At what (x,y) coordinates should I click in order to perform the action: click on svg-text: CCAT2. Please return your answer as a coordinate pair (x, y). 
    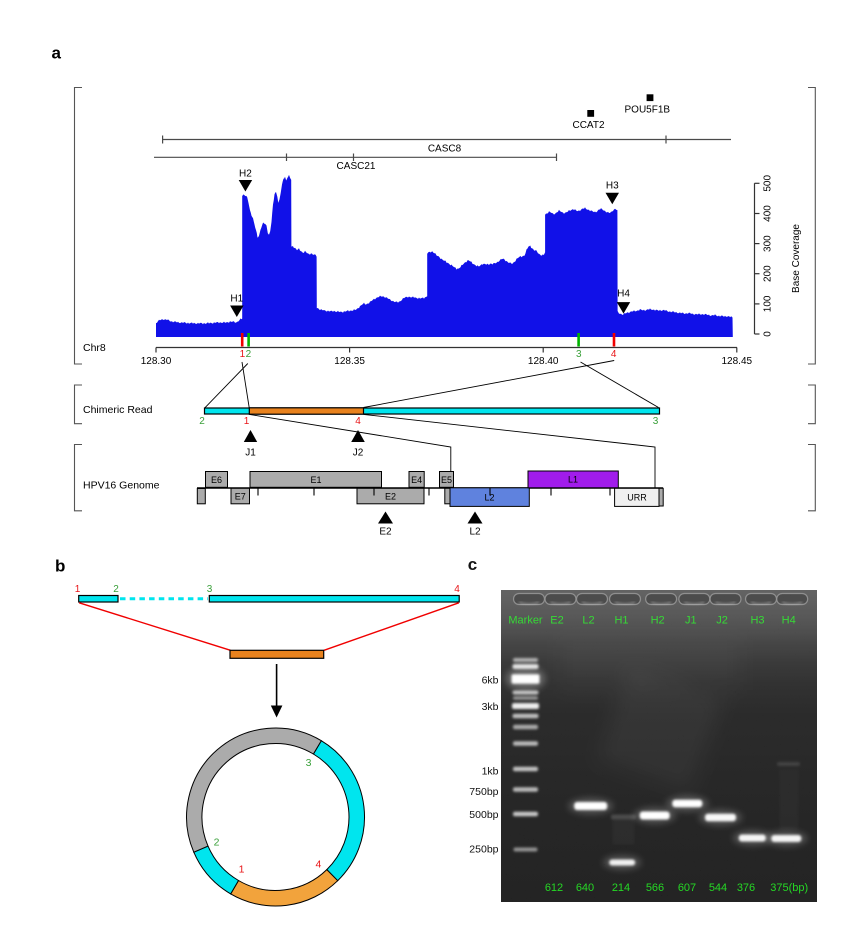
    Looking at the image, I should click on (588, 125).